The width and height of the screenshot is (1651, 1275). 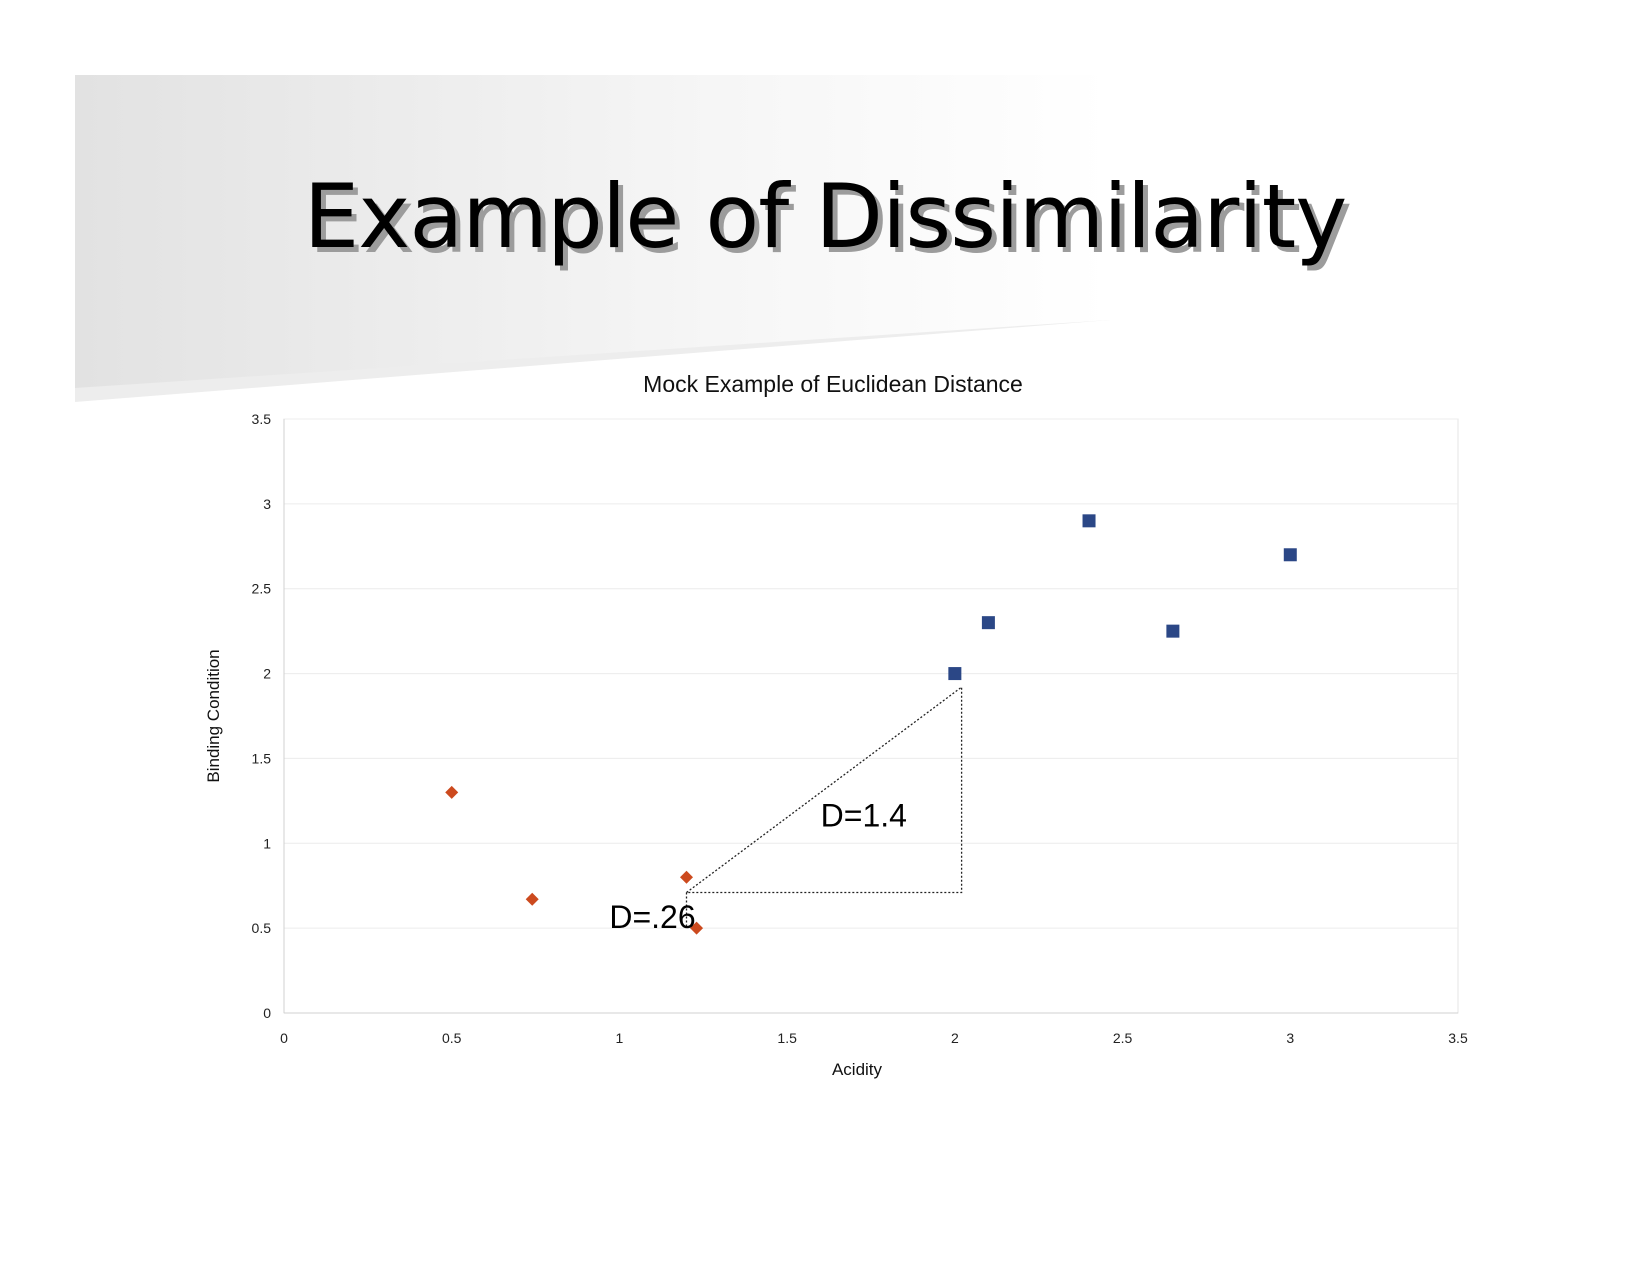 I want to click on y-tick-label: 1.5, so click(x=262, y=758).